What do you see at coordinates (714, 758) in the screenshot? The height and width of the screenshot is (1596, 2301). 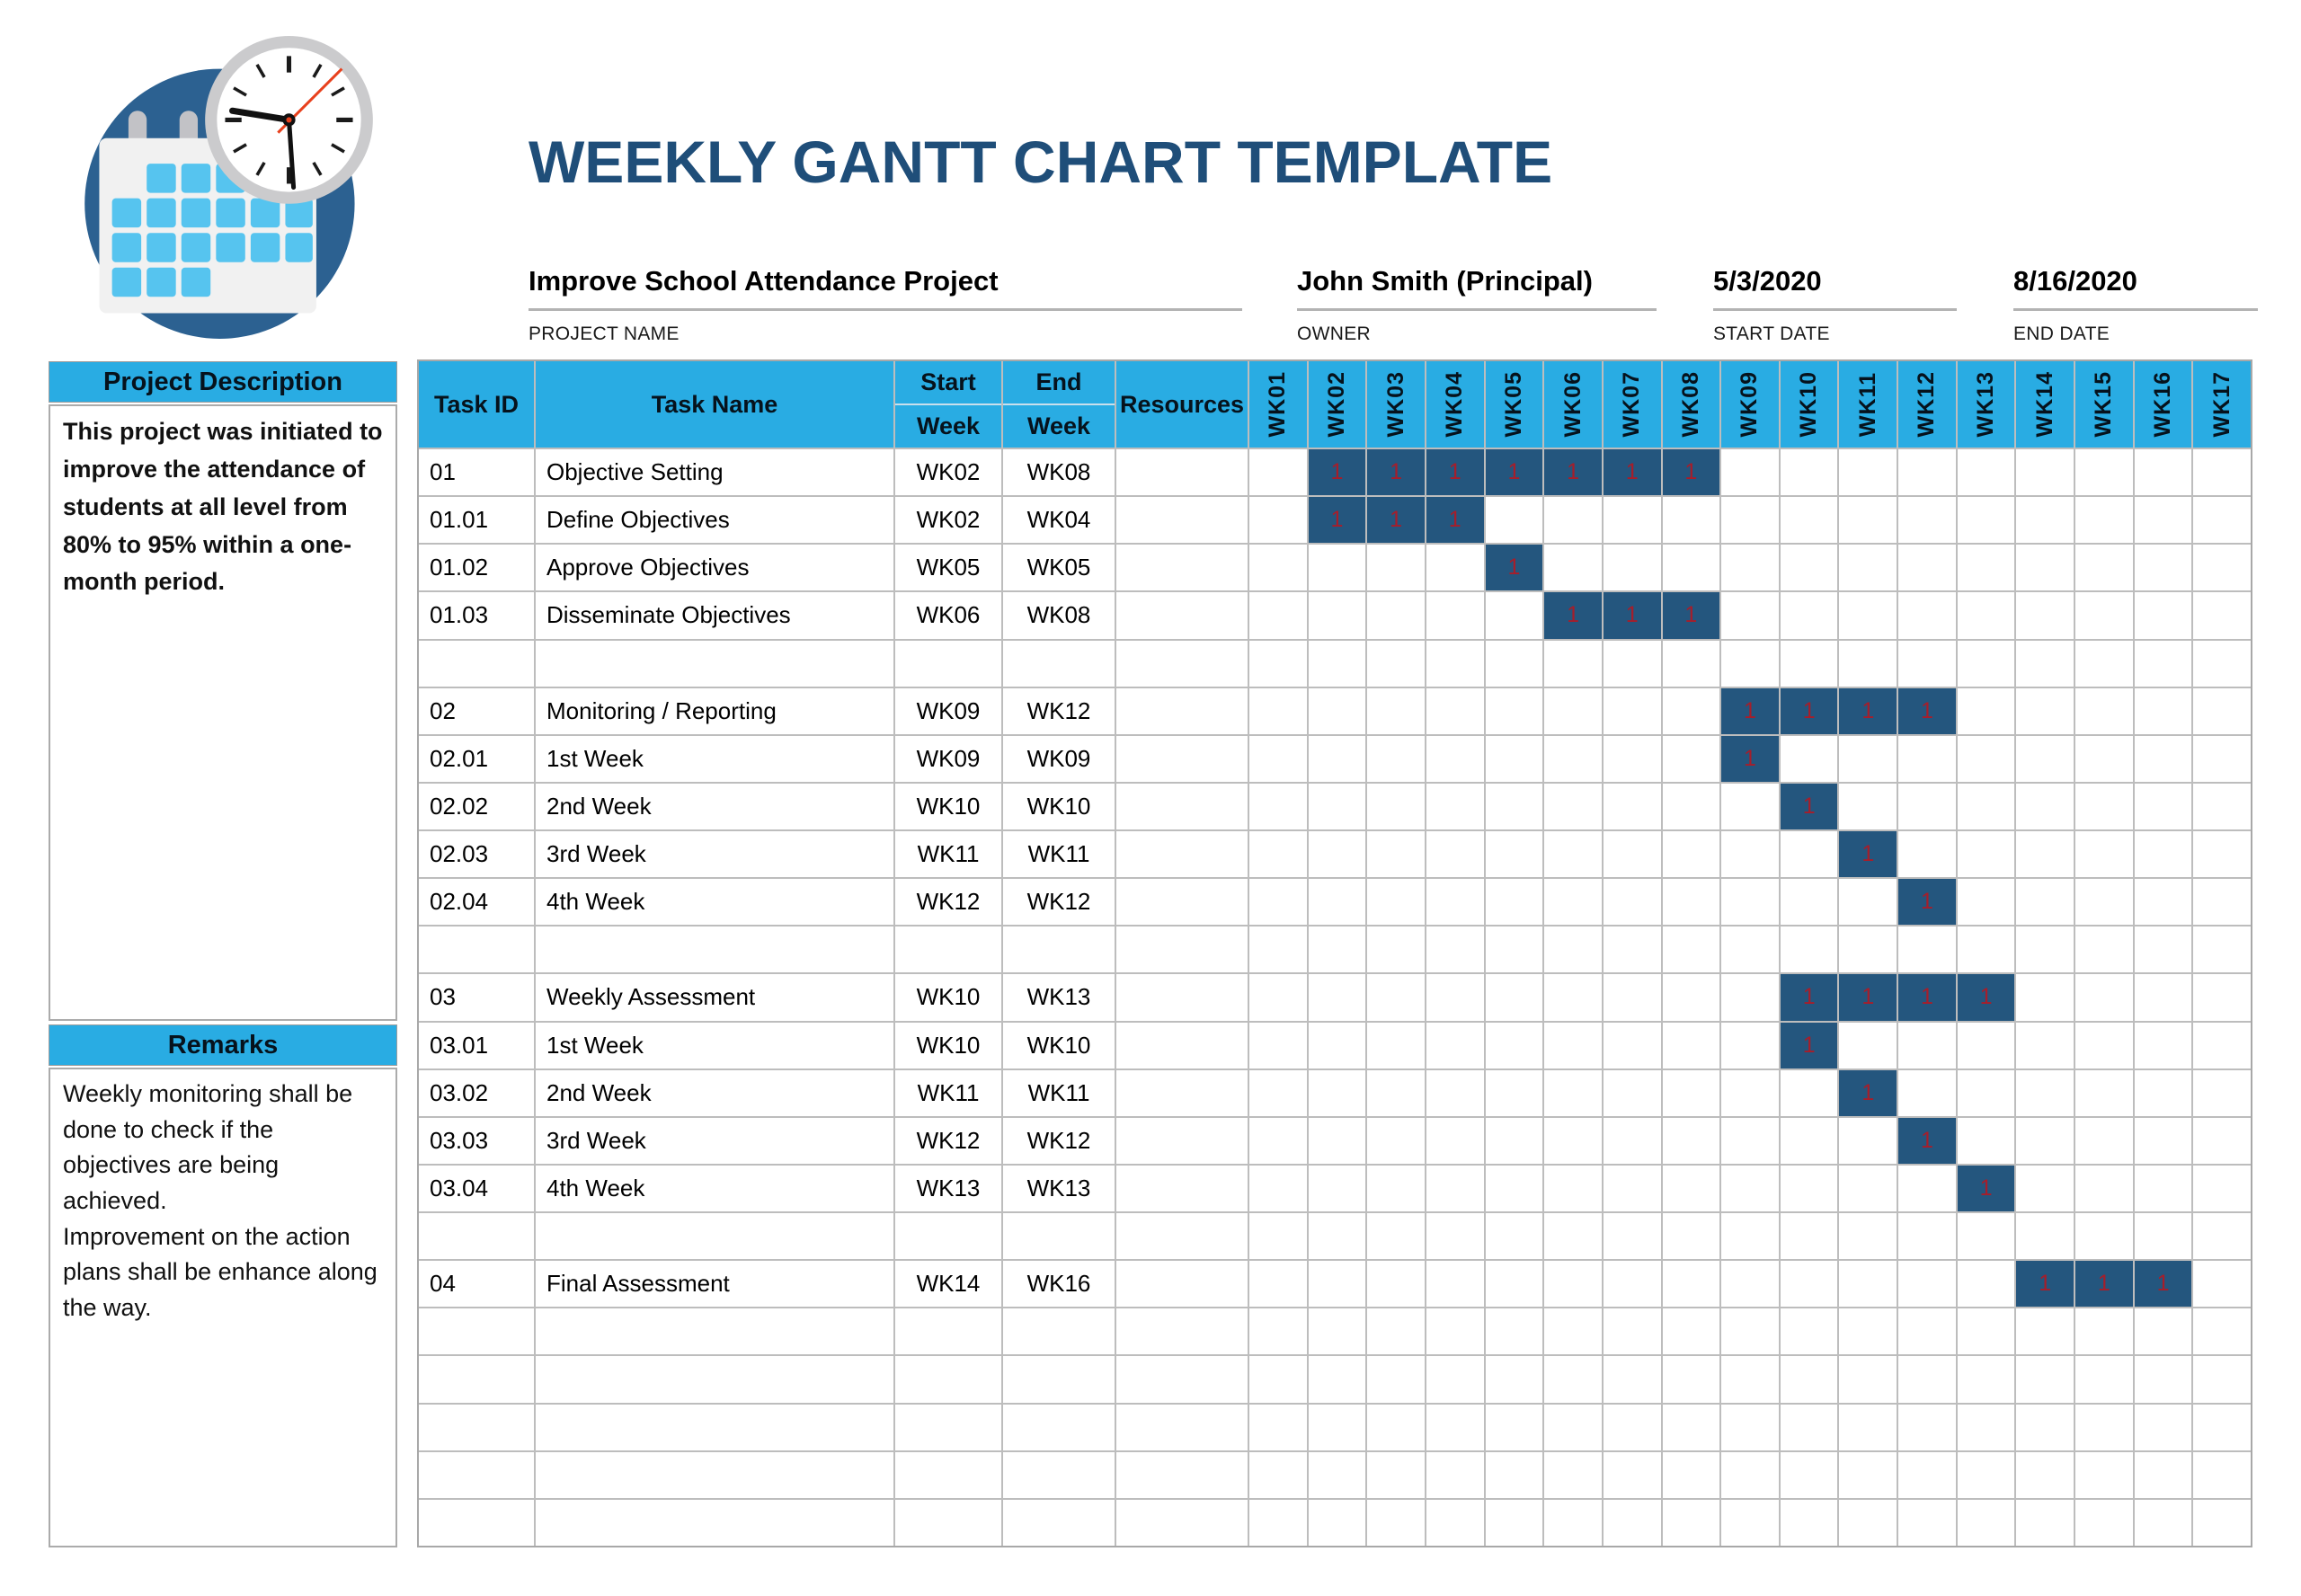 I see `task-name-cell: 1st Week` at bounding box center [714, 758].